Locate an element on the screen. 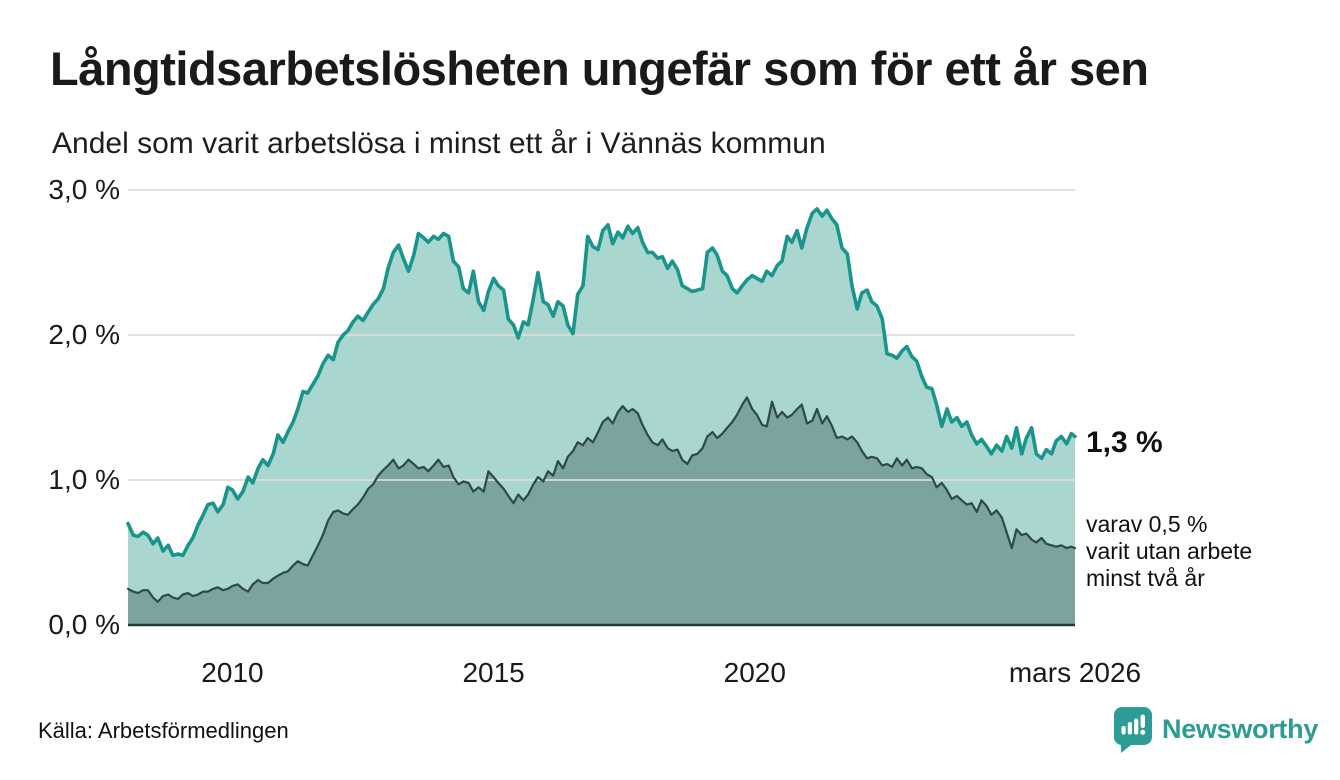 The image size is (1340, 780). source-text: Källa: Arbetsförmedlingen is located at coordinates (163, 730).